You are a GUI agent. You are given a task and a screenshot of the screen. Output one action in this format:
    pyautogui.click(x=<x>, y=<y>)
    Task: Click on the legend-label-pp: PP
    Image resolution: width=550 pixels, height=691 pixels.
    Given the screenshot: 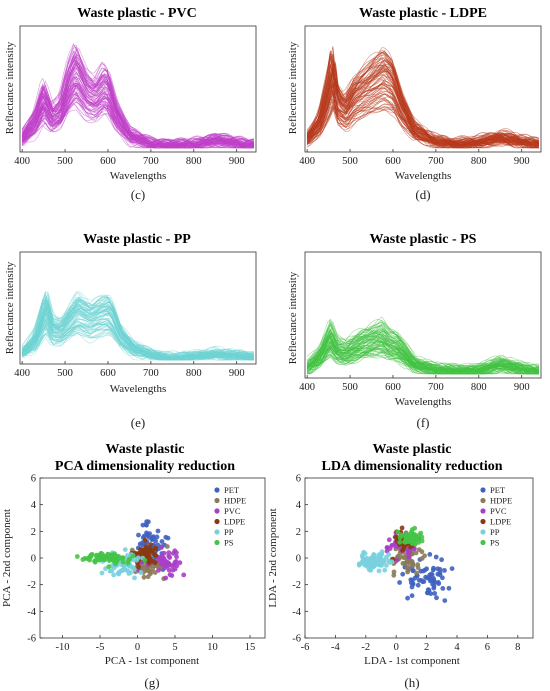 What is the action you would take?
    pyautogui.click(x=229, y=532)
    